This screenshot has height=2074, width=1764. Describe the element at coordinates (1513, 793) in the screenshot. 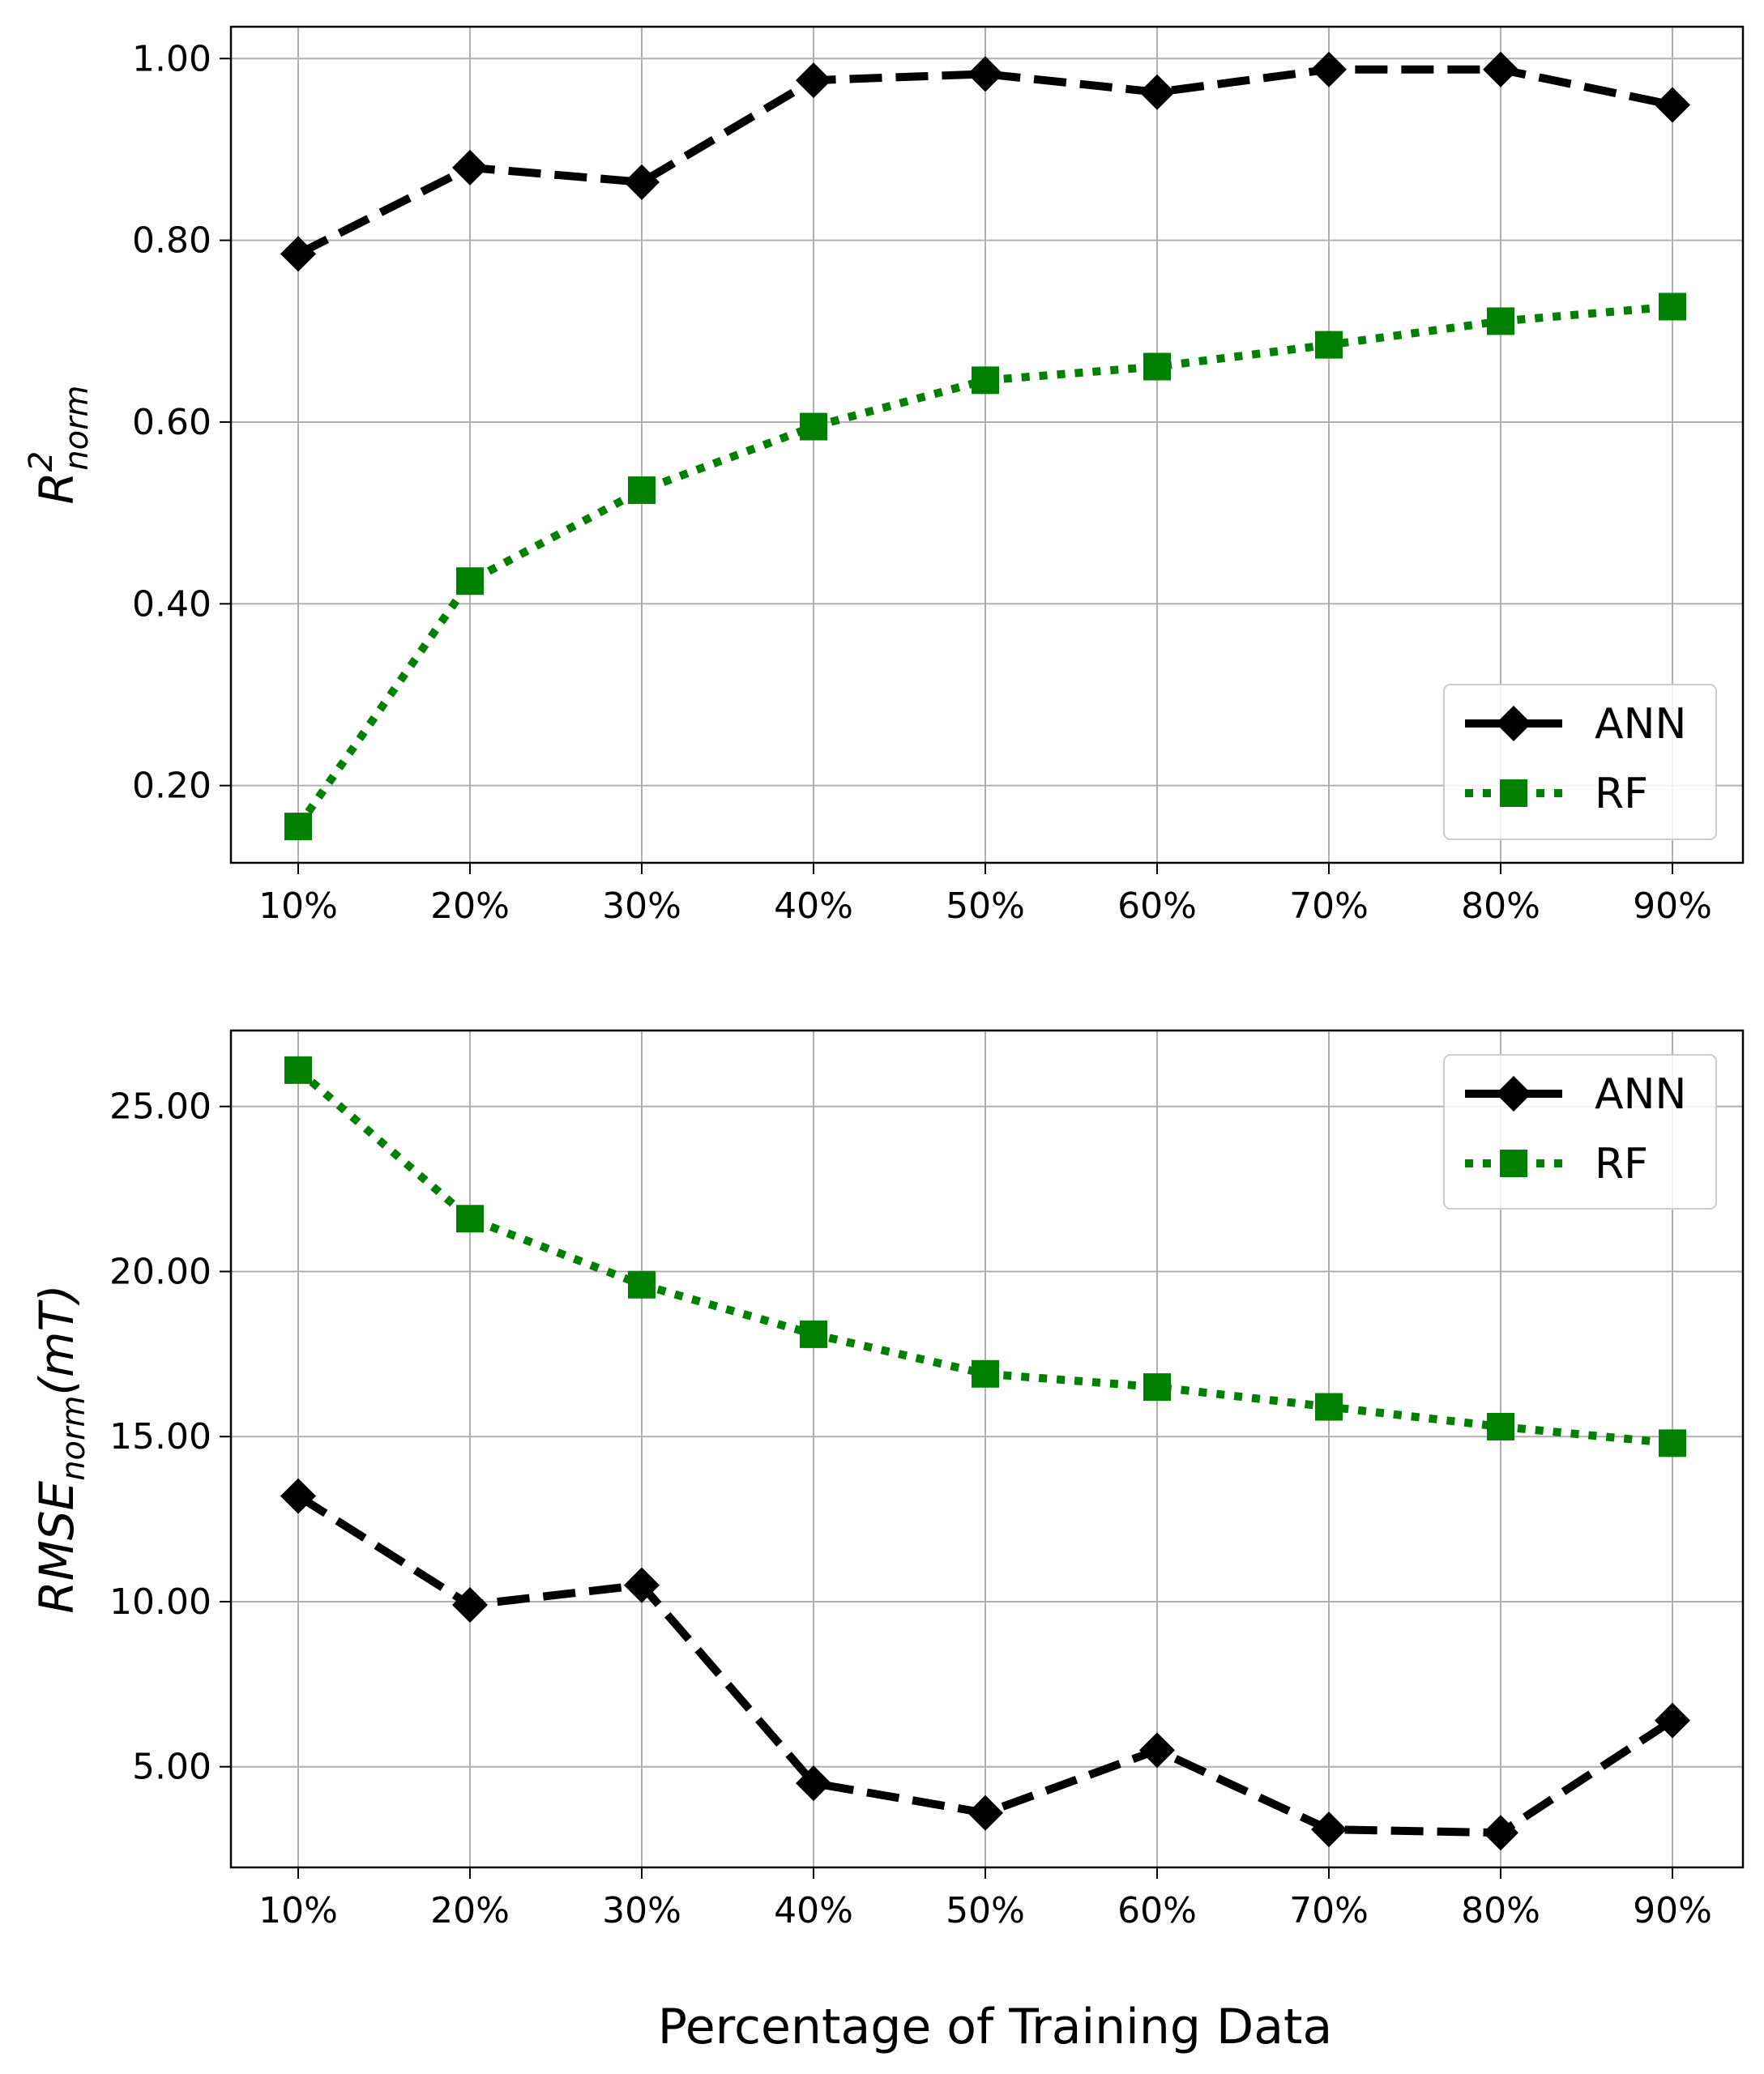

I see `top-legend-rf-marker` at that location.